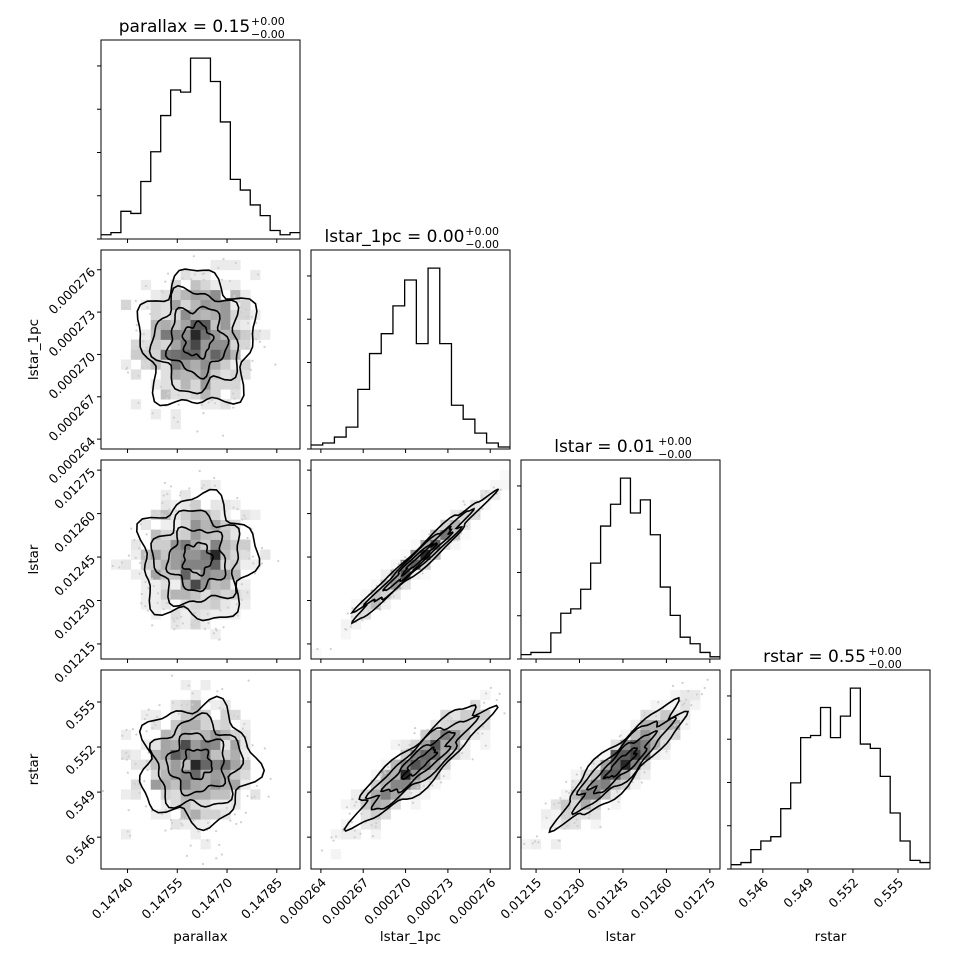 This screenshot has width=969, height=969. Describe the element at coordinates (694, 898) in the screenshot. I see `x-tick-label: 0.01275` at that location.